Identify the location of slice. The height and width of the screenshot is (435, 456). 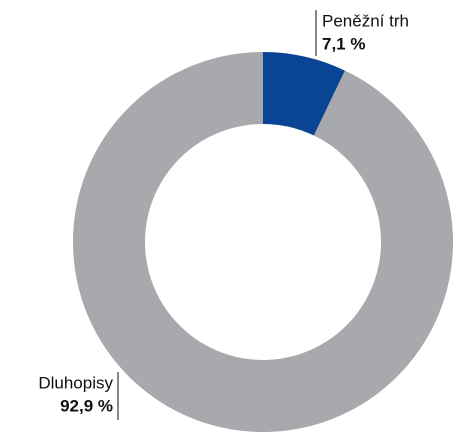
(304, 94).